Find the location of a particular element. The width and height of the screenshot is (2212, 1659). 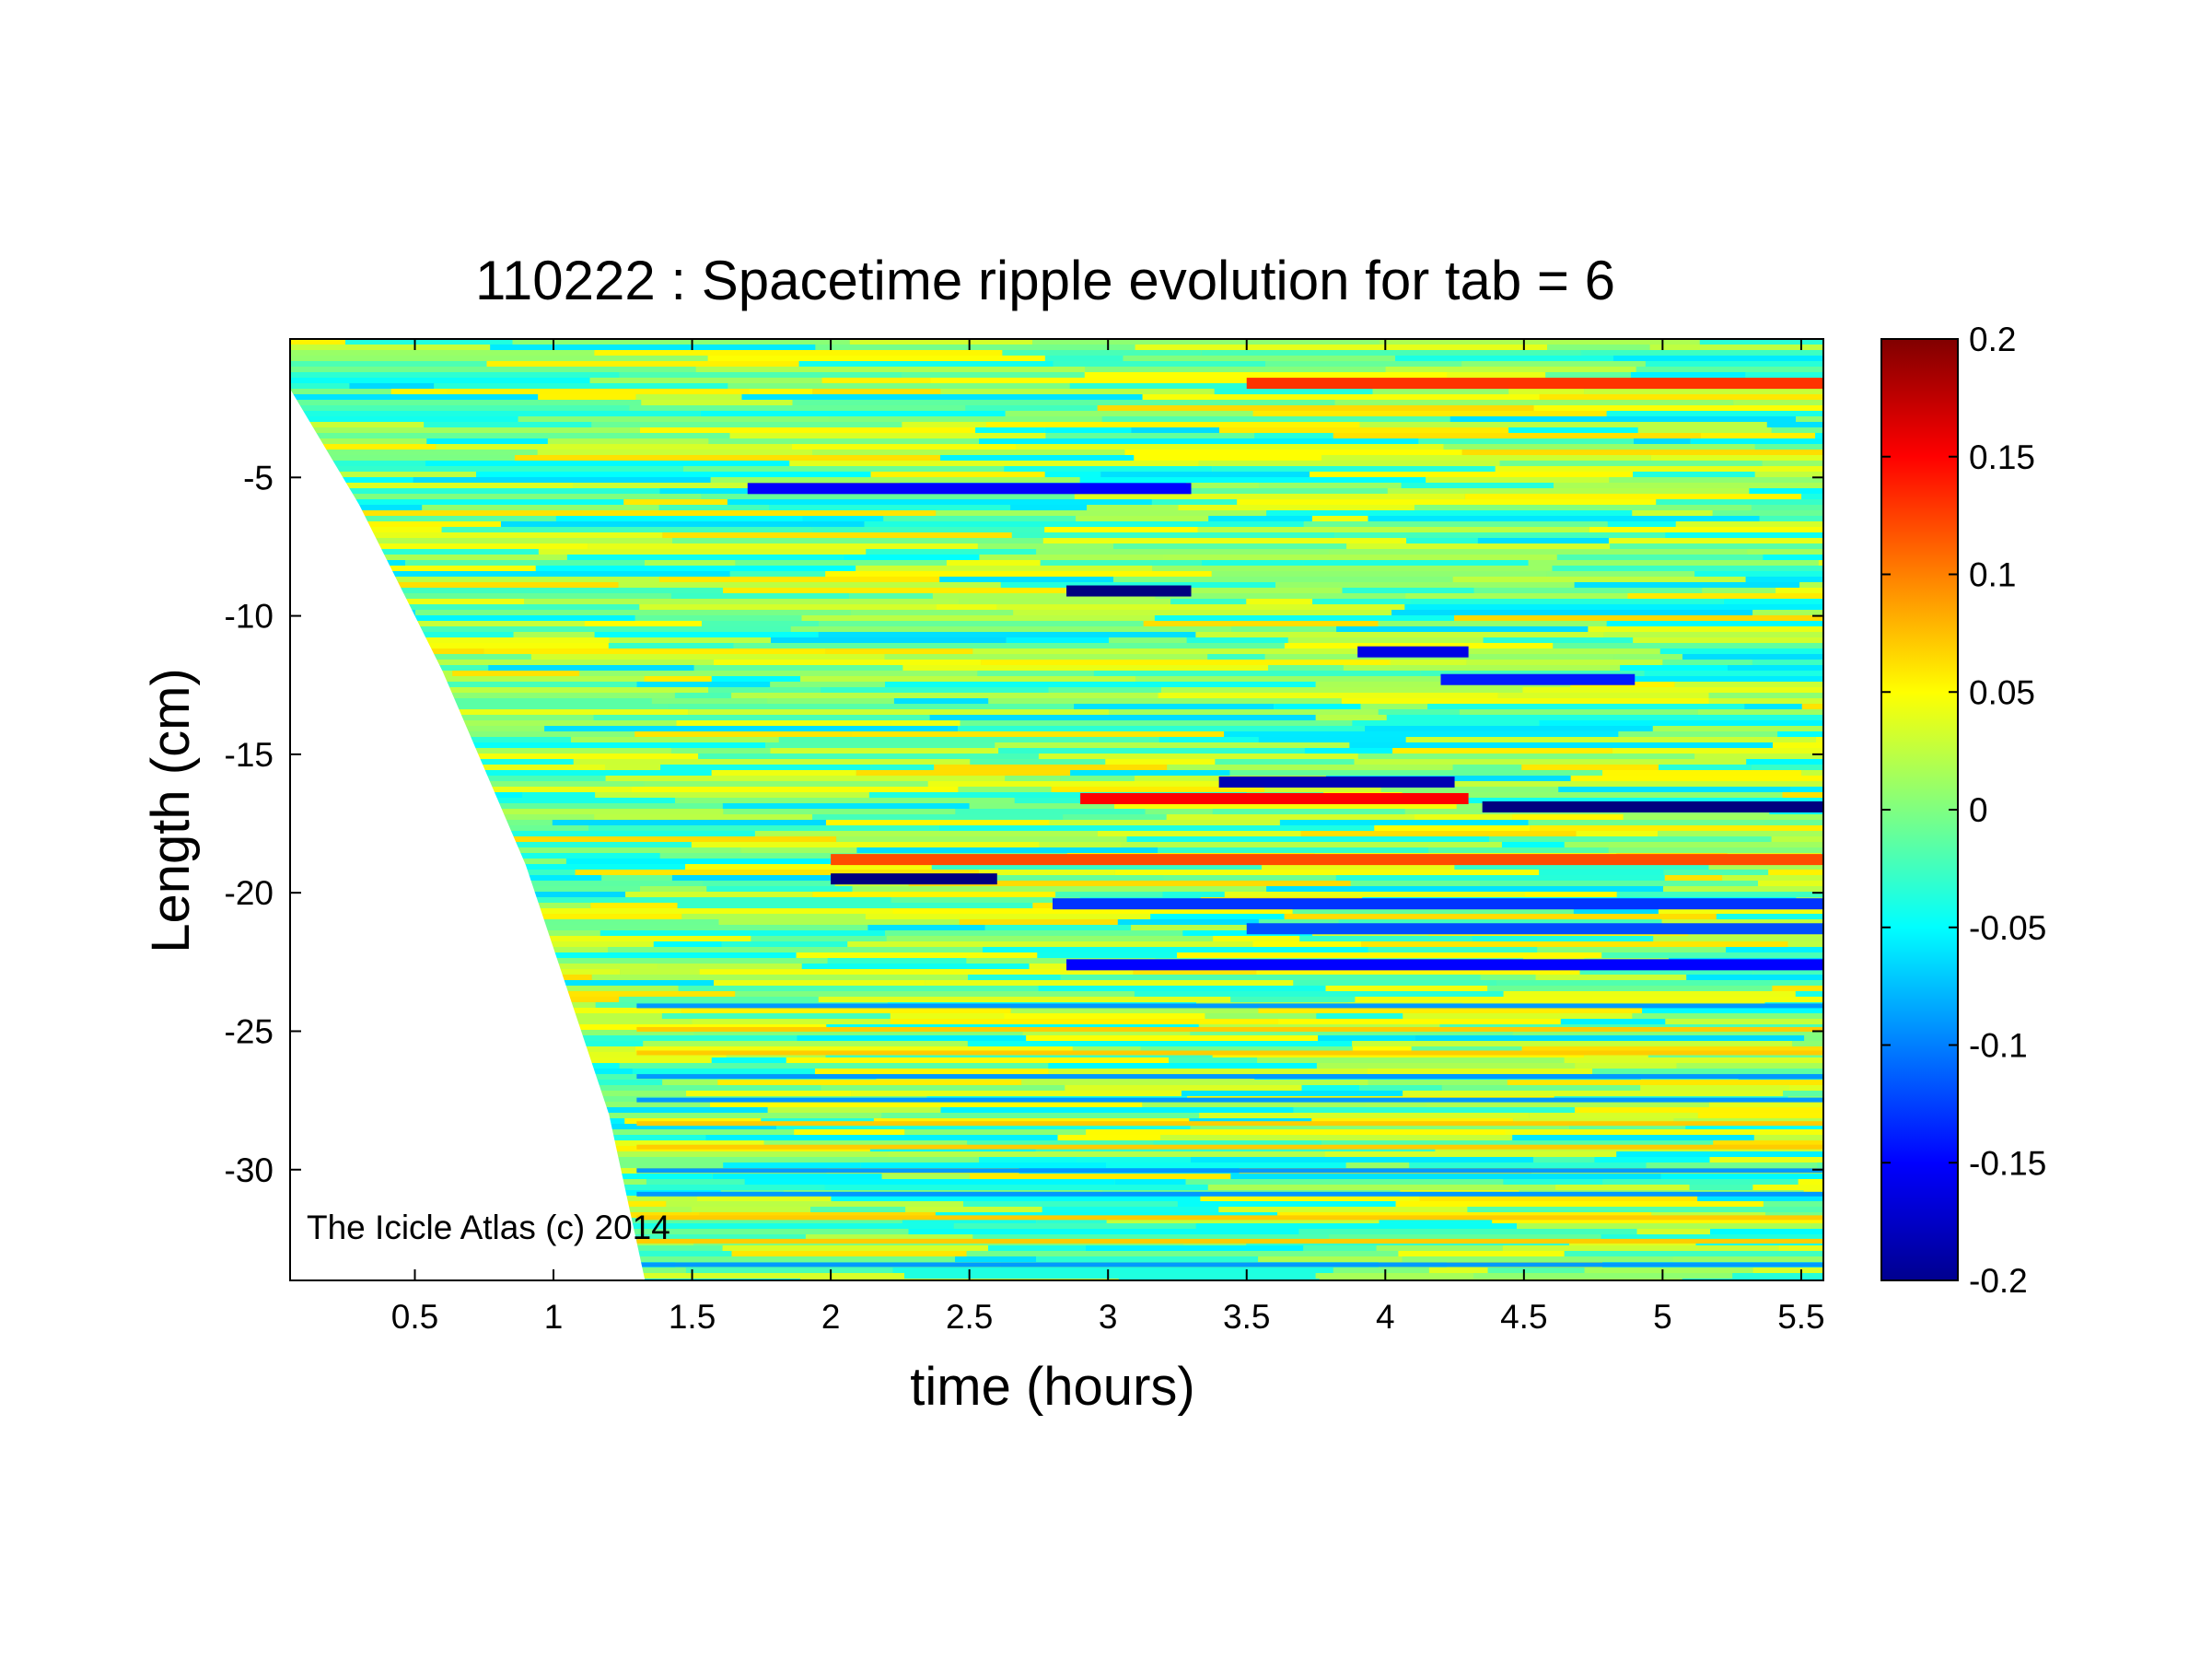

x-tick-label: 0.5 is located at coordinates (415, 1317).